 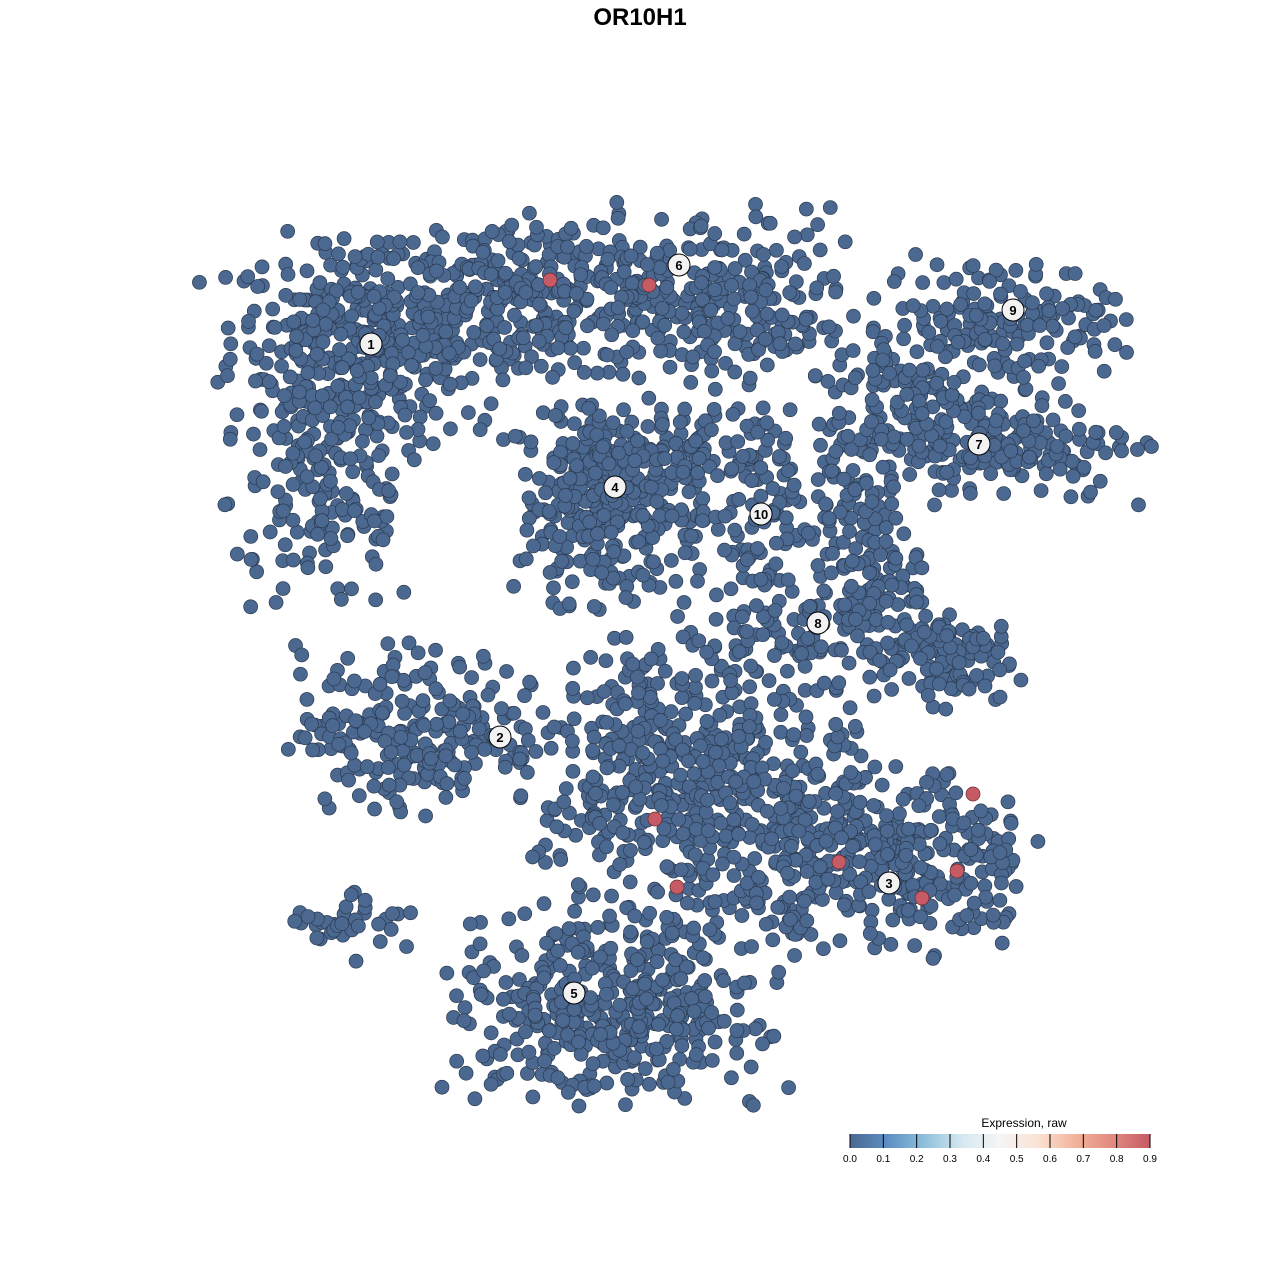 What do you see at coordinates (983, 1159) in the screenshot?
I see `legend-tick-label: 0.4` at bounding box center [983, 1159].